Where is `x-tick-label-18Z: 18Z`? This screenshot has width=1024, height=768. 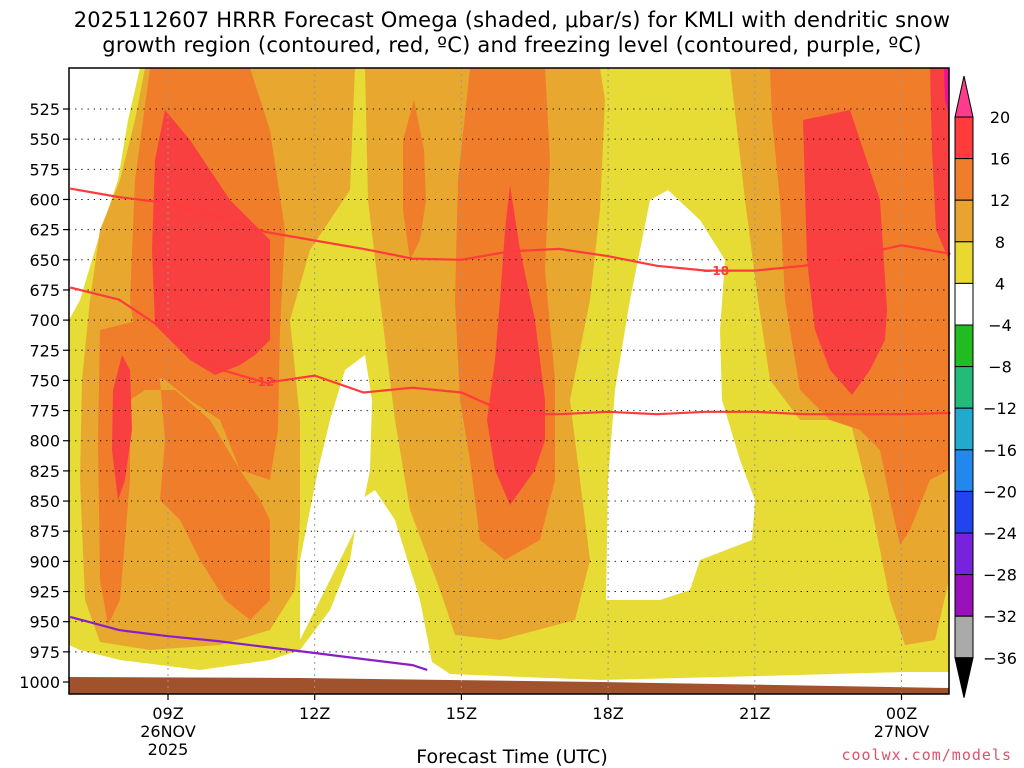
x-tick-label-18Z: 18Z is located at coordinates (607, 713).